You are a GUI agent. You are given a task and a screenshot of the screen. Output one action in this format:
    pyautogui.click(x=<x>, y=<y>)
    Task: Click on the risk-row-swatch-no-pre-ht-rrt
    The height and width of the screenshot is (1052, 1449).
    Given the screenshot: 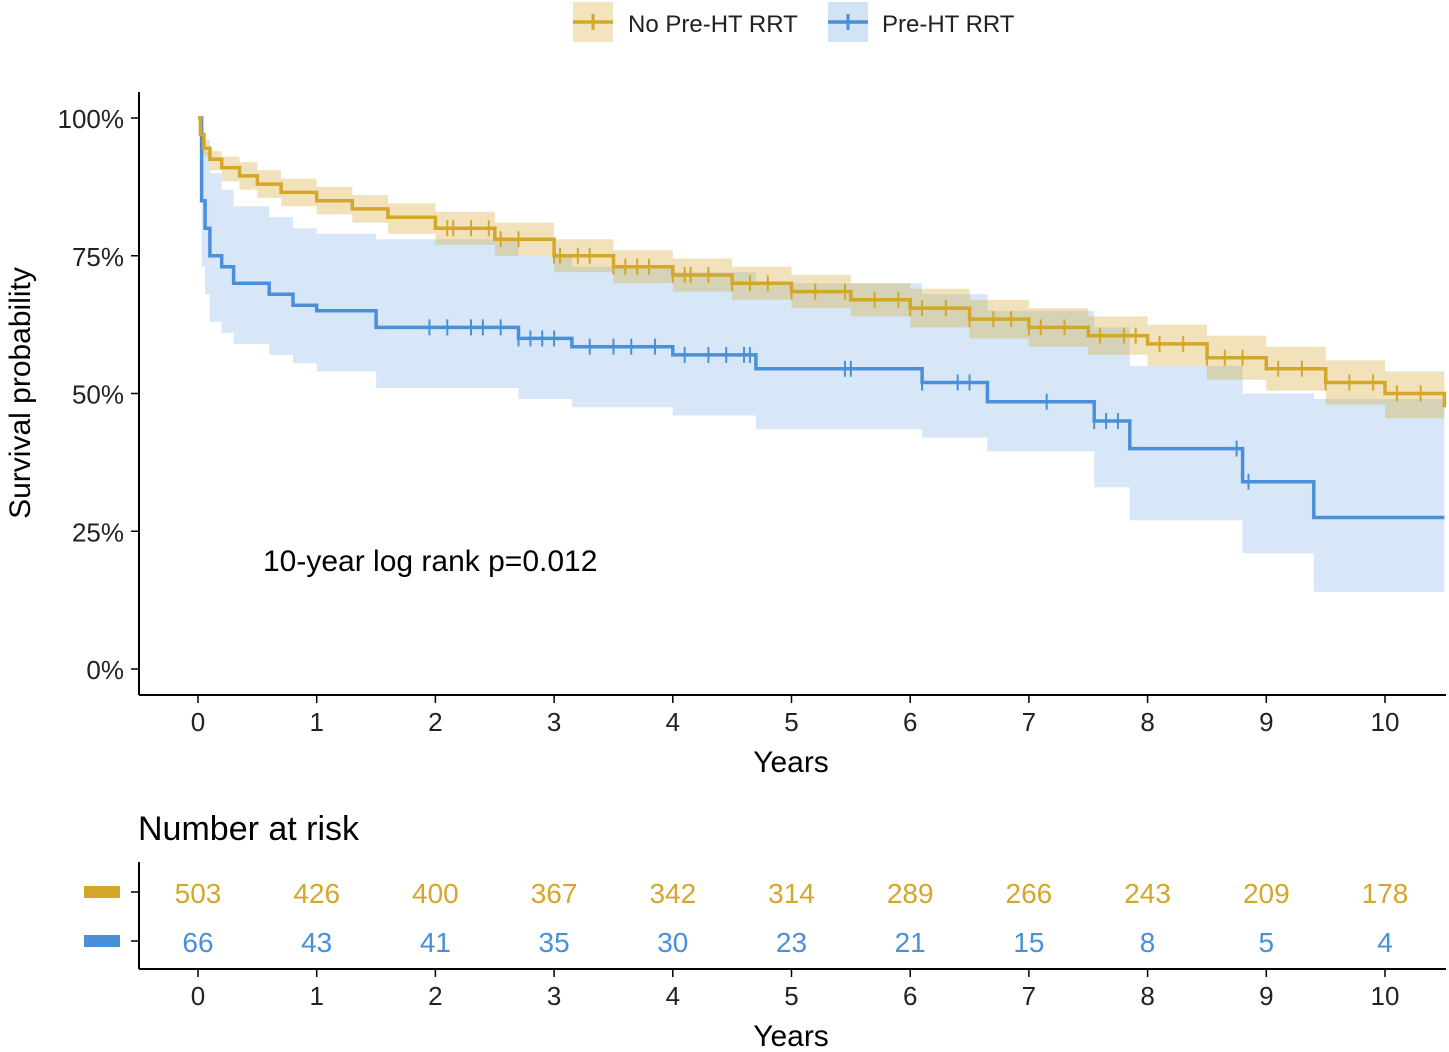 What is the action you would take?
    pyautogui.click(x=102, y=892)
    